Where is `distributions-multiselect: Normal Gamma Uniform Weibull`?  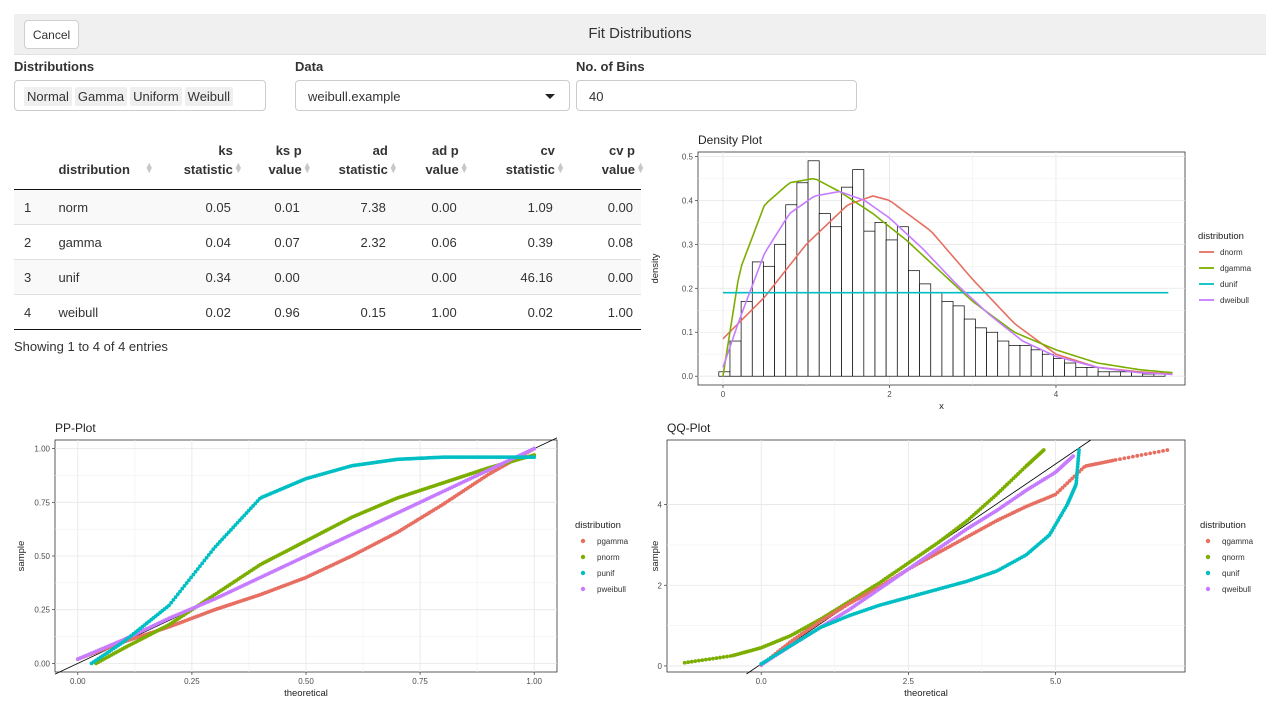
distributions-multiselect: Normal Gamma Uniform Weibull is located at coordinates (140, 95).